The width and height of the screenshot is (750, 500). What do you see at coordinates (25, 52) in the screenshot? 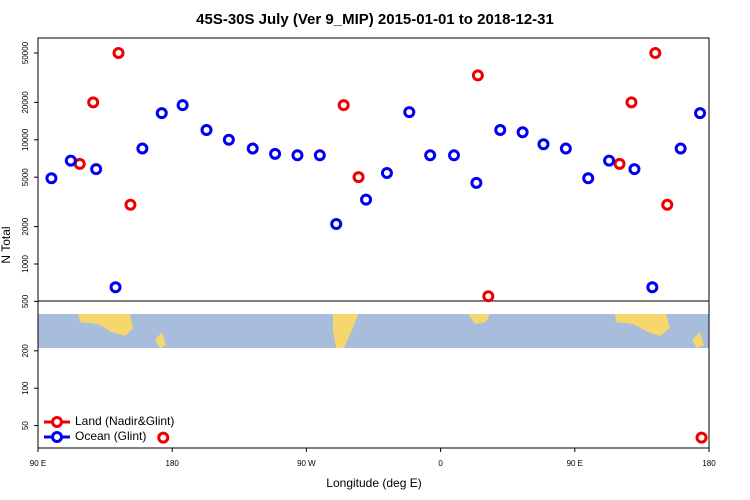
I see `y-tick-label: 50000` at bounding box center [25, 52].